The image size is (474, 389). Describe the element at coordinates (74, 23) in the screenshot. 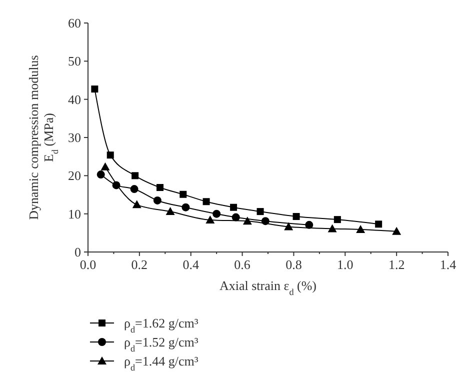

I see `y-tick-label: 60` at that location.